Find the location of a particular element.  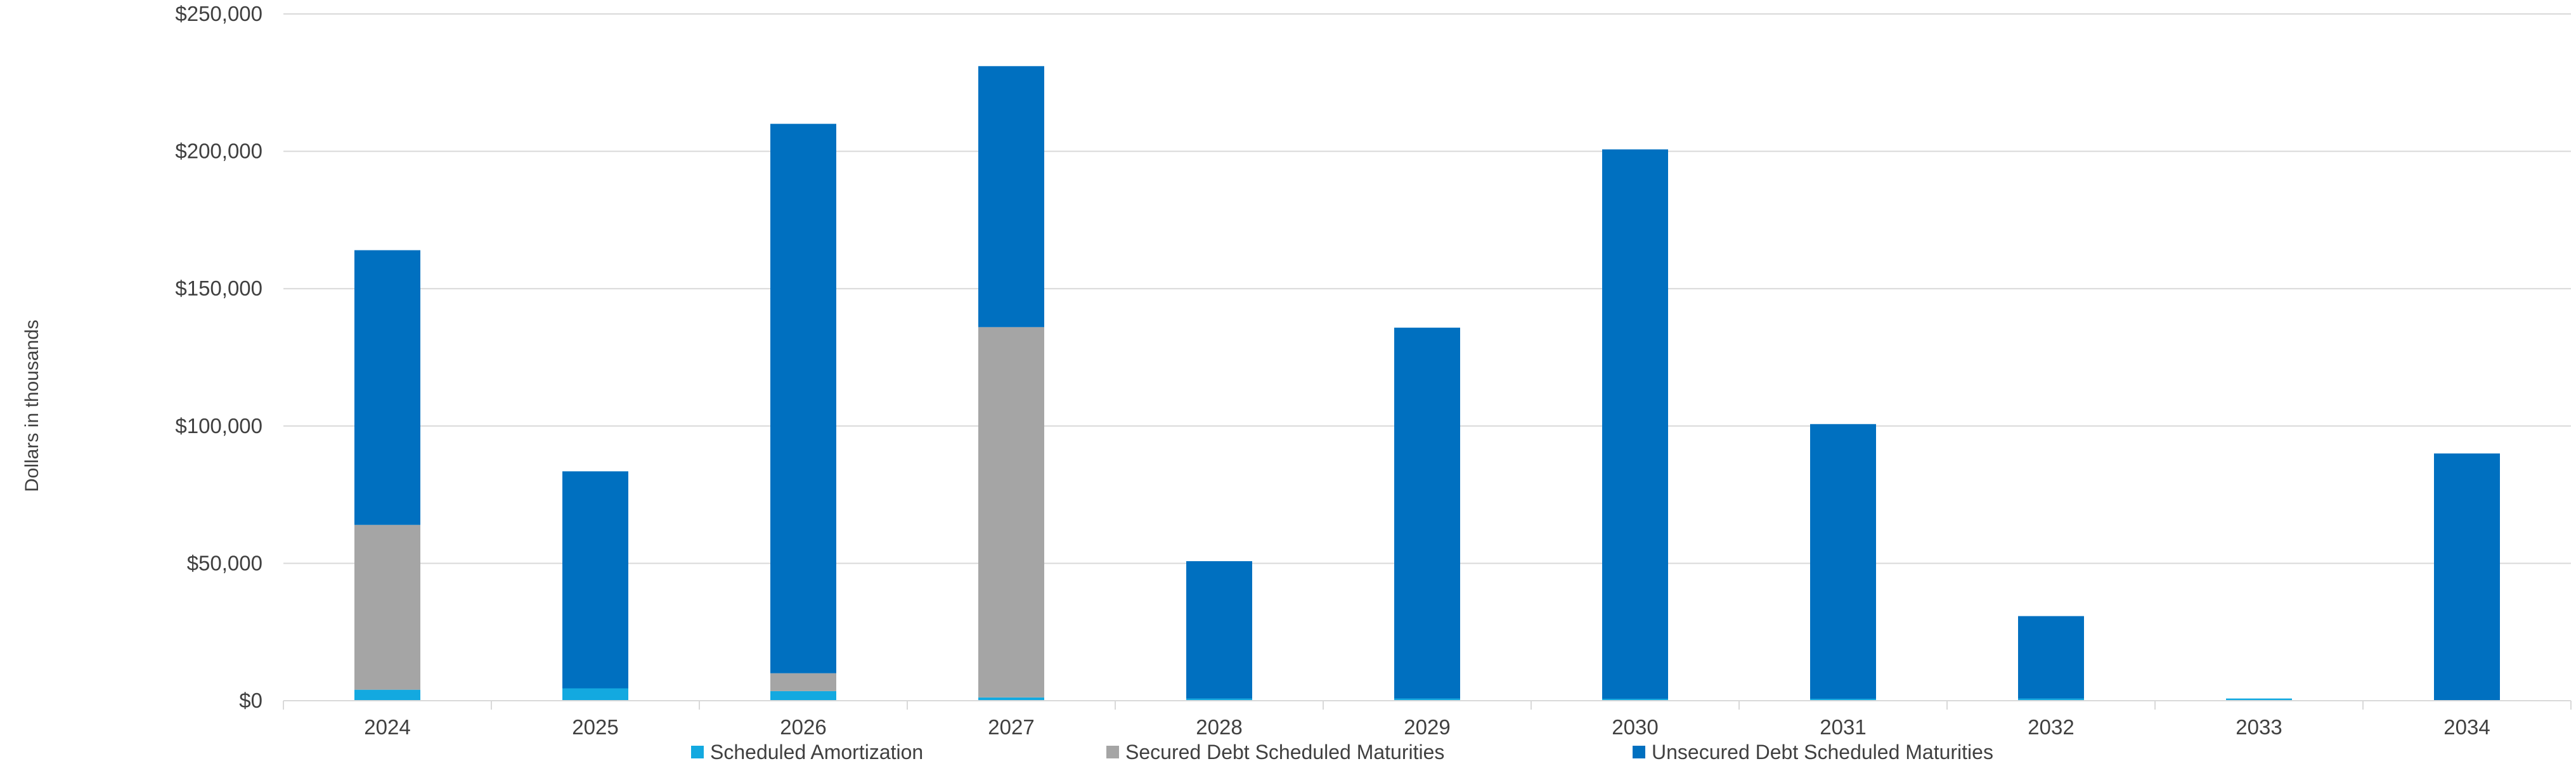

x-tick-label: 2030 is located at coordinates (1635, 727).